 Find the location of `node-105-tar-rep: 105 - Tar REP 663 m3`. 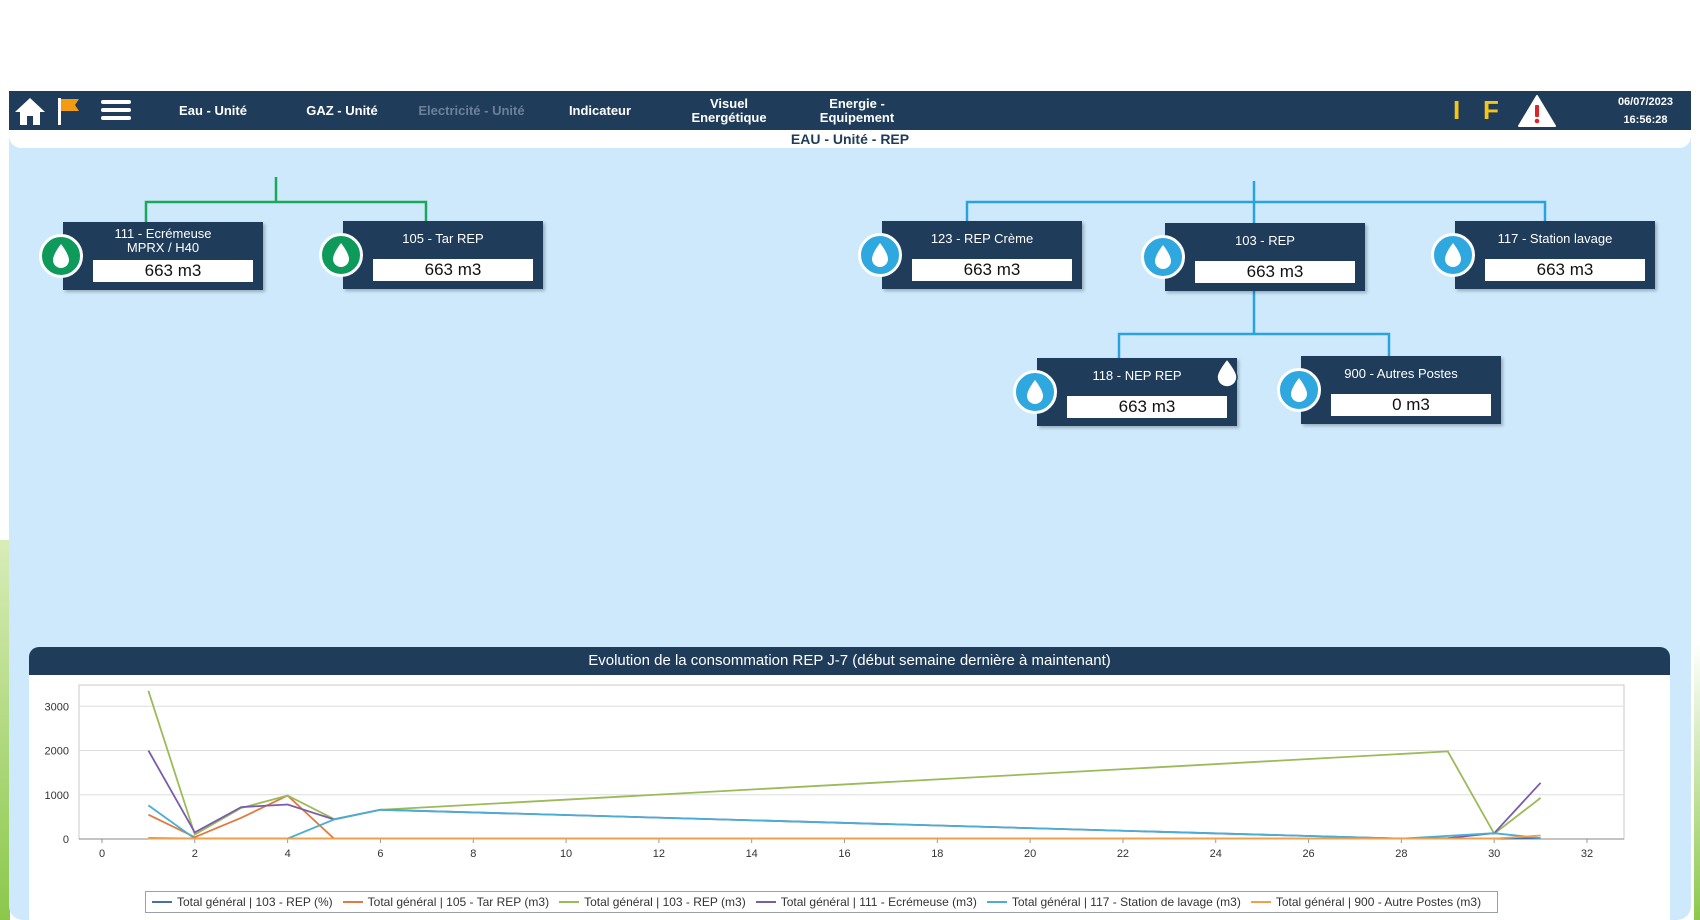

node-105-tar-rep: 105 - Tar REP 663 m3 is located at coordinates (443, 255).